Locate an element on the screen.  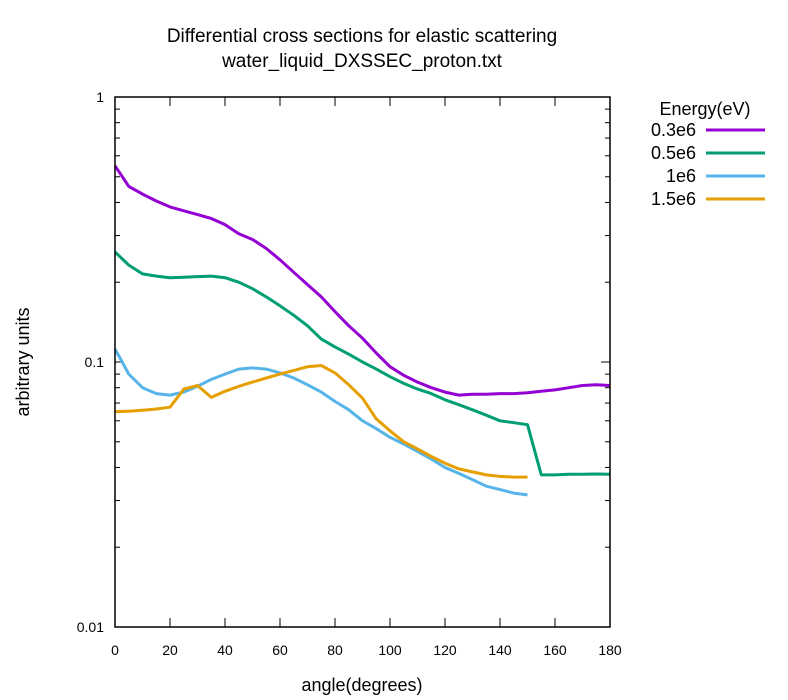
legend-label: 0.5e6 is located at coordinates (673, 153).